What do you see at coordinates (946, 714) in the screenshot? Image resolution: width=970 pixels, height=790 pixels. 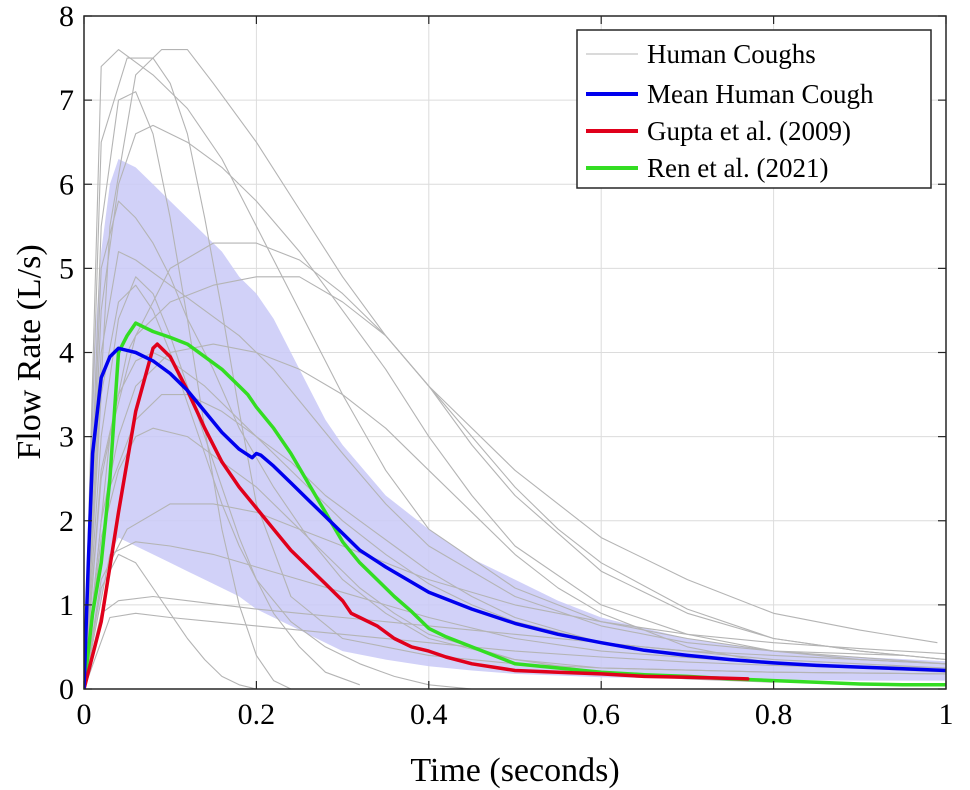 I see `x-tick-label: 1` at bounding box center [946, 714].